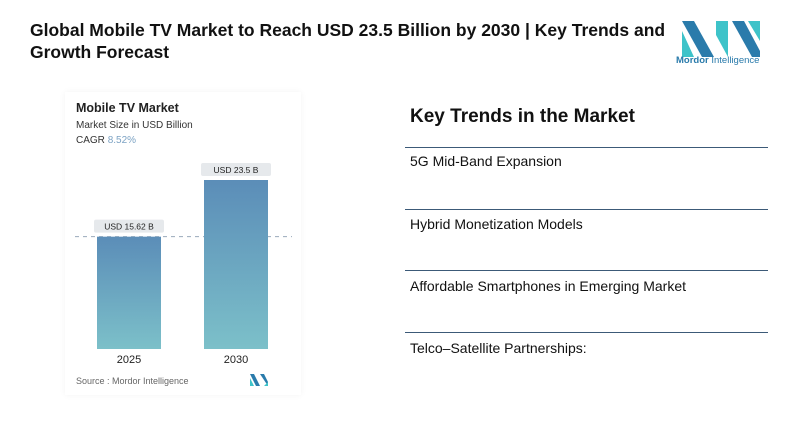  What do you see at coordinates (259, 380) in the screenshot?
I see `source-logo-icon` at bounding box center [259, 380].